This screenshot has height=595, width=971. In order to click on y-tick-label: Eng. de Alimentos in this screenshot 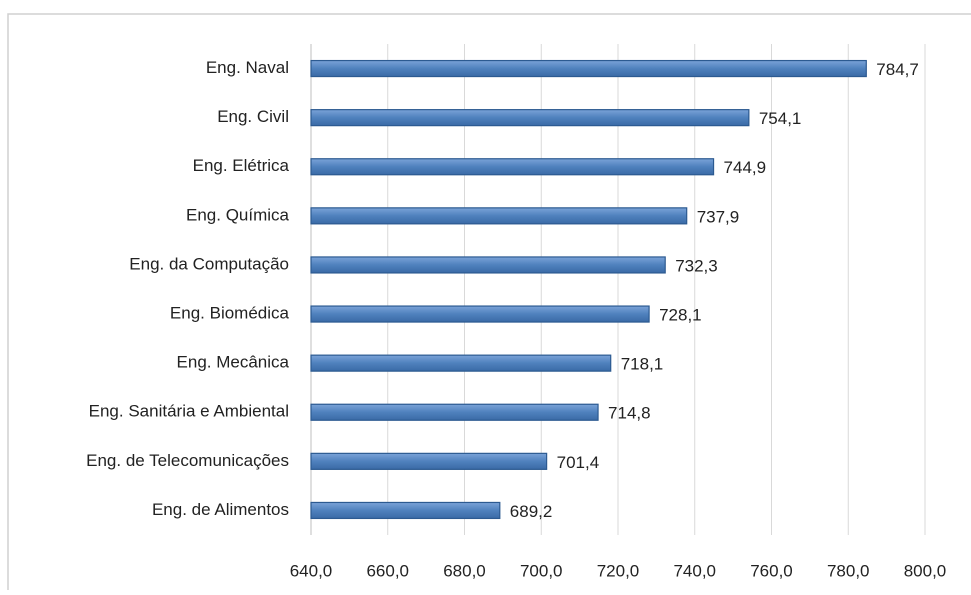, I will do `click(220, 509)`.